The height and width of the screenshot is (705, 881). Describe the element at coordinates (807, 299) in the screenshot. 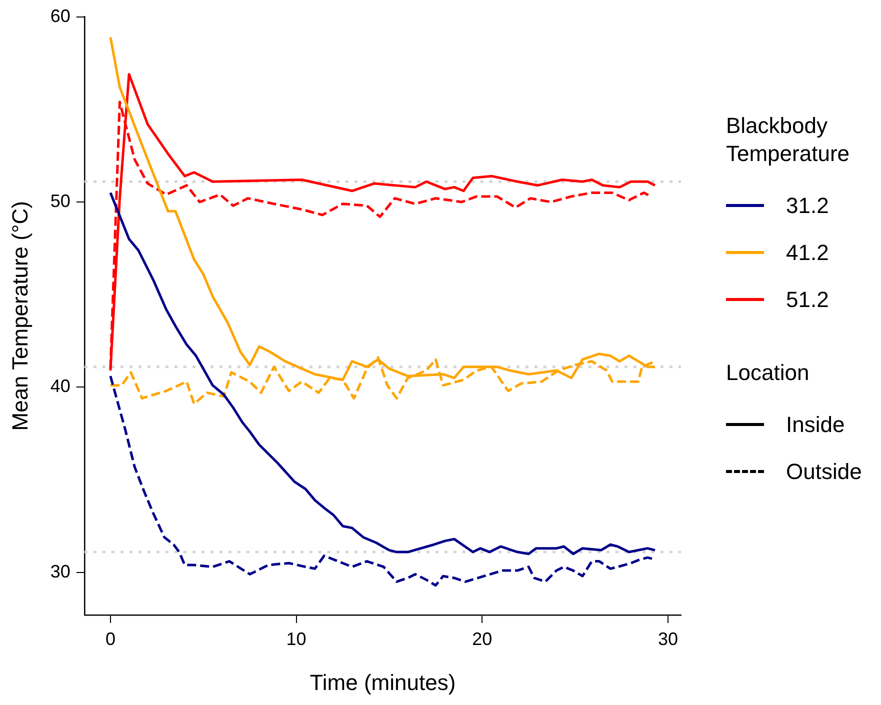

I see `legend-label: 51.2` at that location.